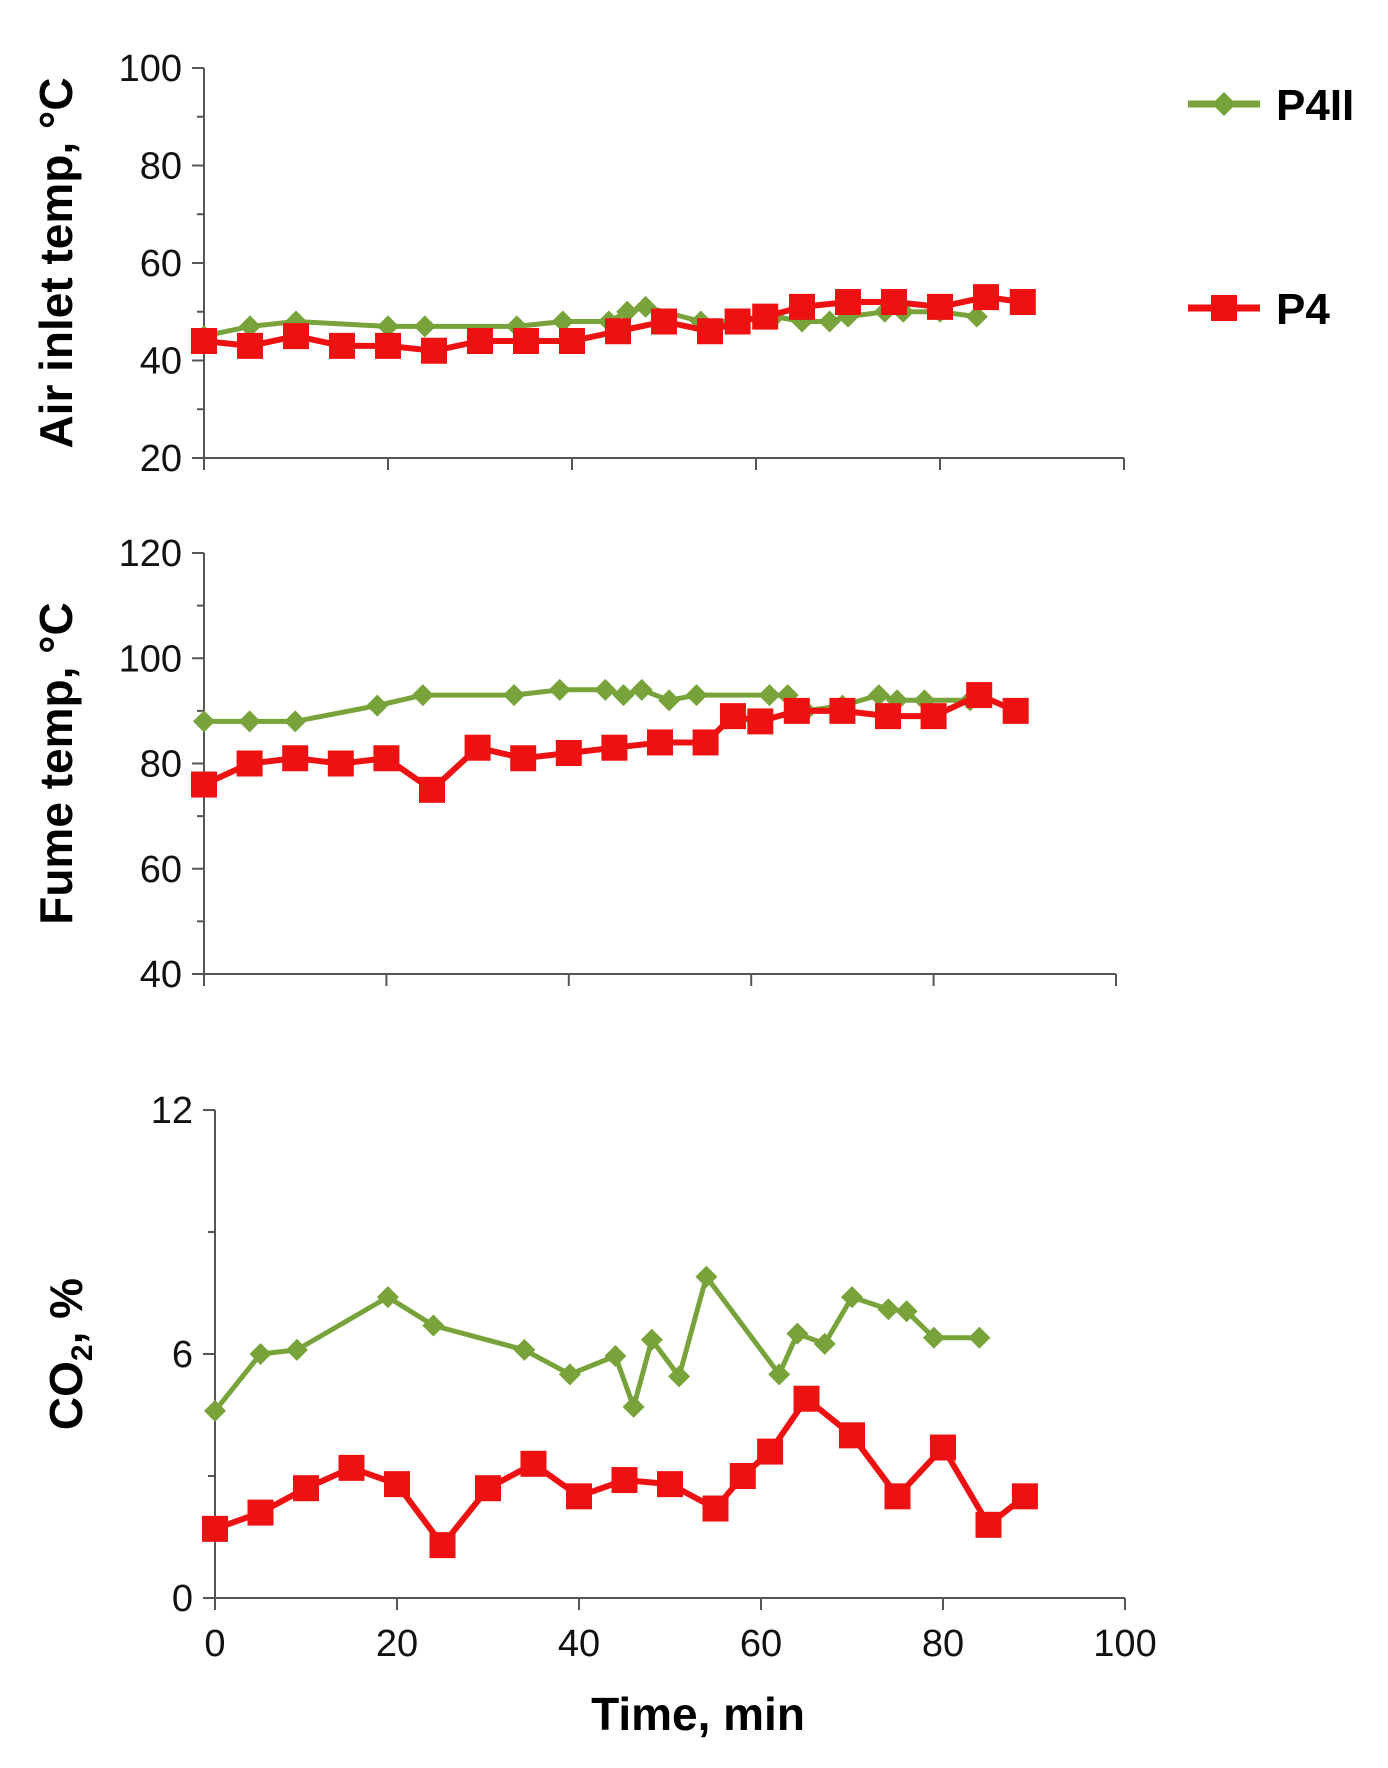 Image resolution: width=1388 pixels, height=1768 pixels. Describe the element at coordinates (397, 1644) in the screenshot. I see `x-tick-label: 20` at that location.